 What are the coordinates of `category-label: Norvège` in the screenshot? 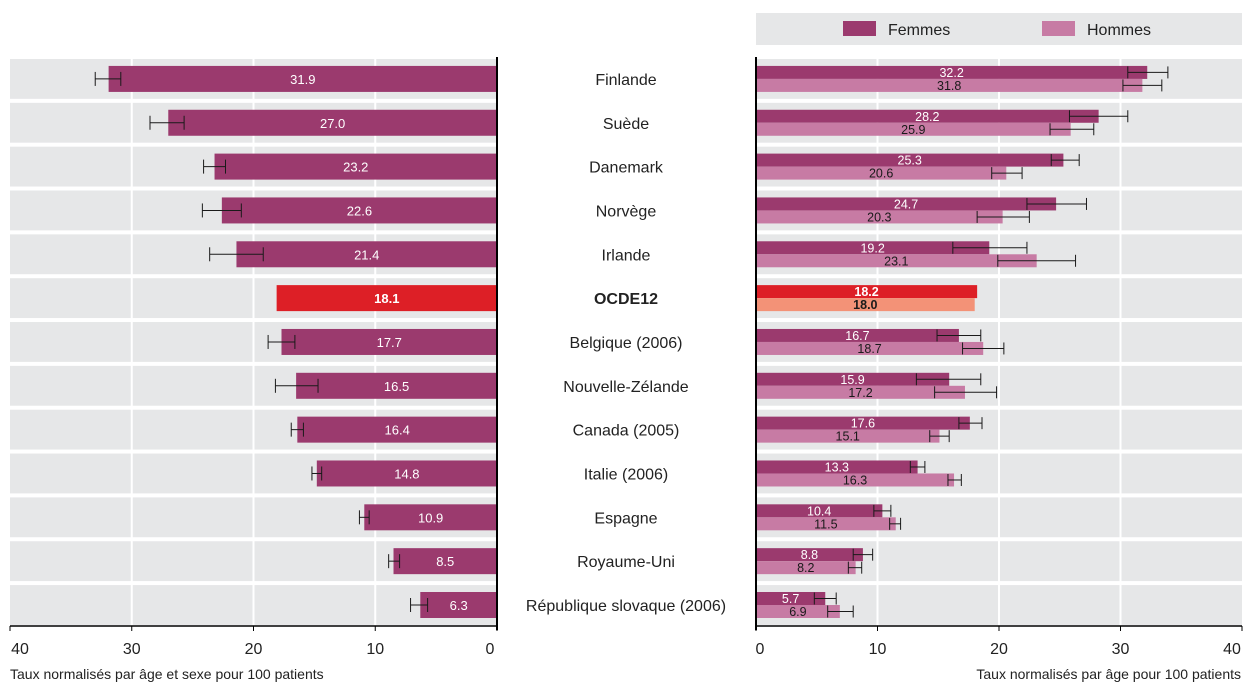 It's located at (626, 211).